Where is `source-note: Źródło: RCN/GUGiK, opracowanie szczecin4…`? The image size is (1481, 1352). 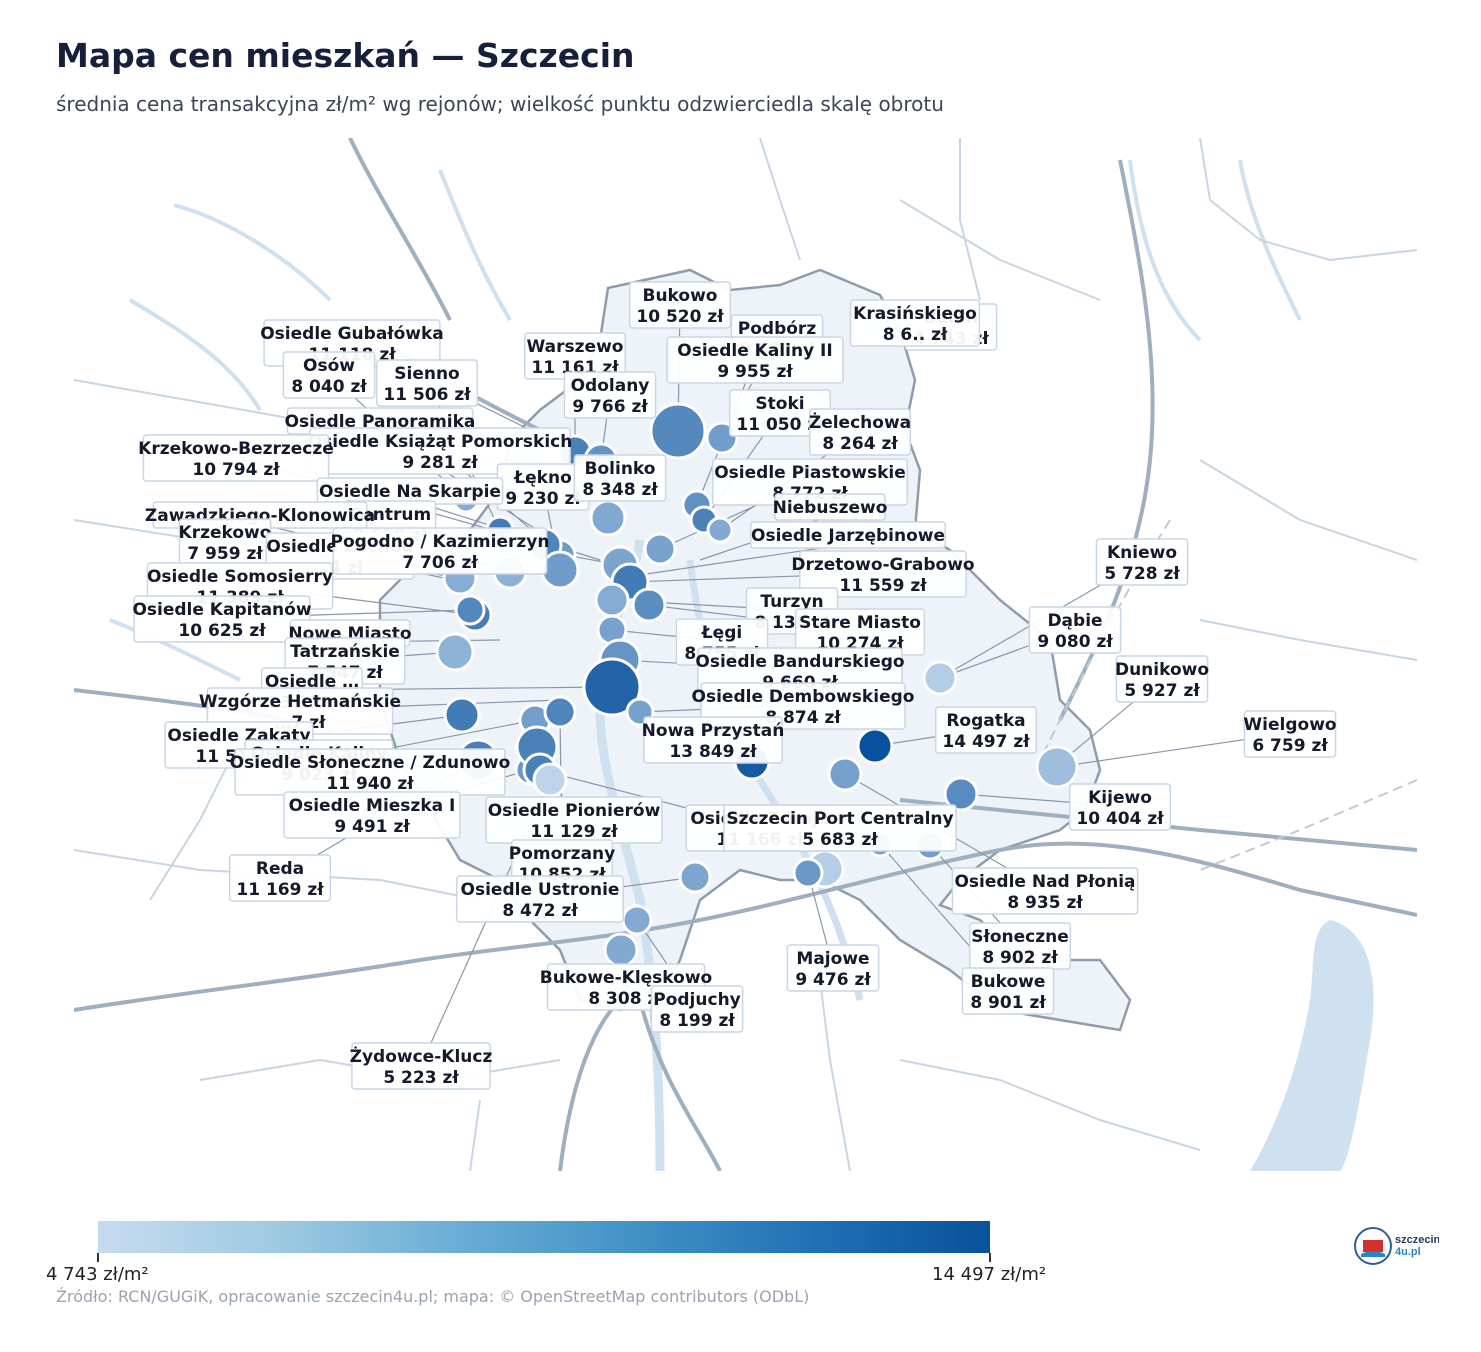 source-note: Źródło: RCN/GUGiK, opracowanie szczecin4… is located at coordinates (433, 1296).